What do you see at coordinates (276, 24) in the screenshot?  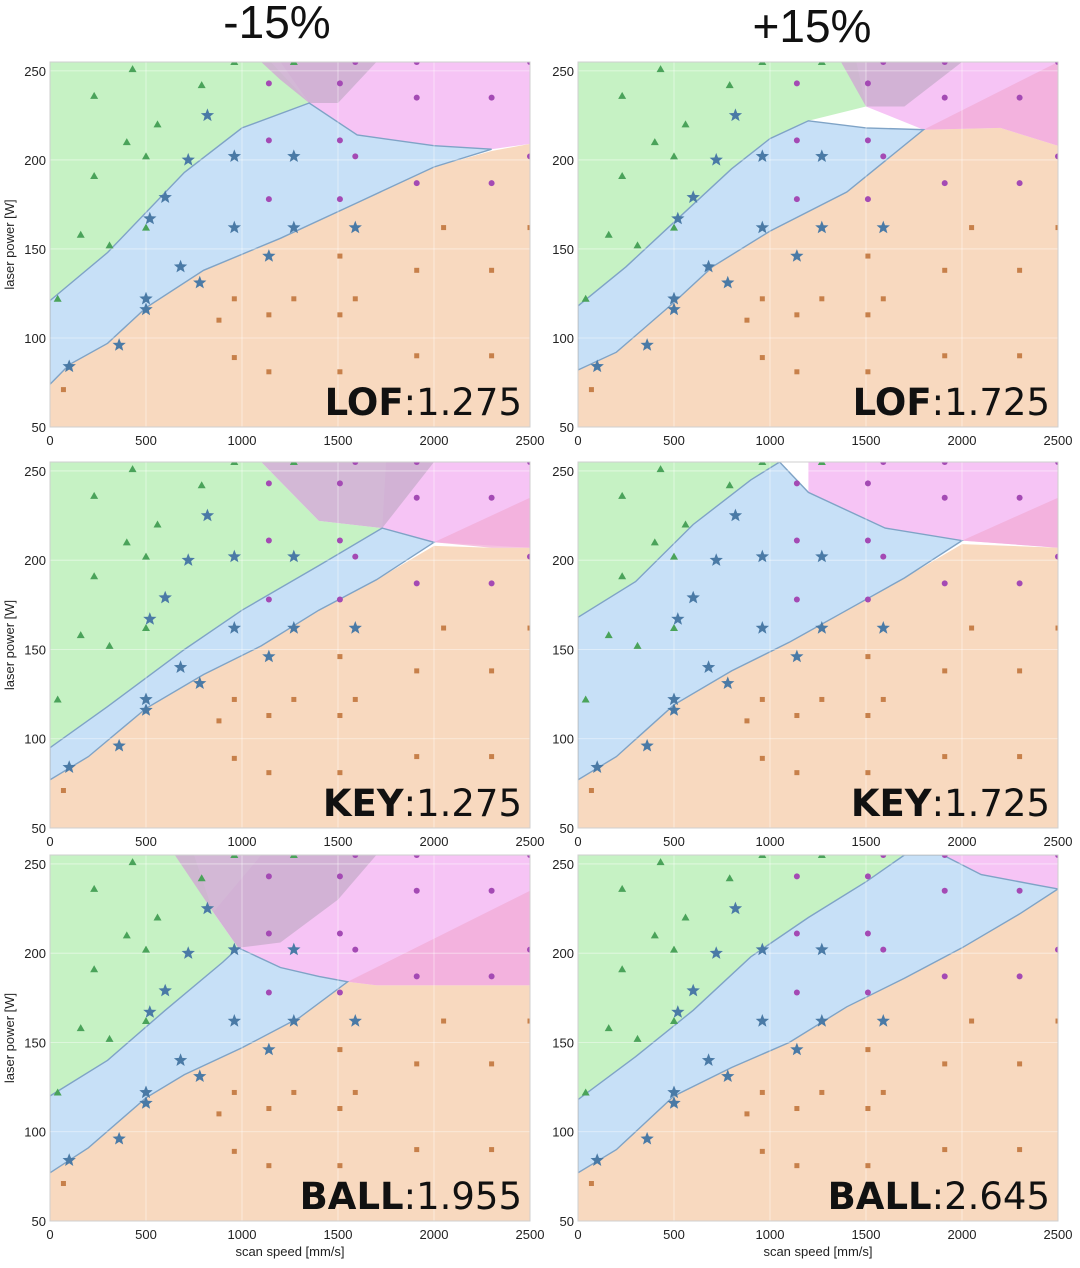 I see `column-header-minus: -15%` at bounding box center [276, 24].